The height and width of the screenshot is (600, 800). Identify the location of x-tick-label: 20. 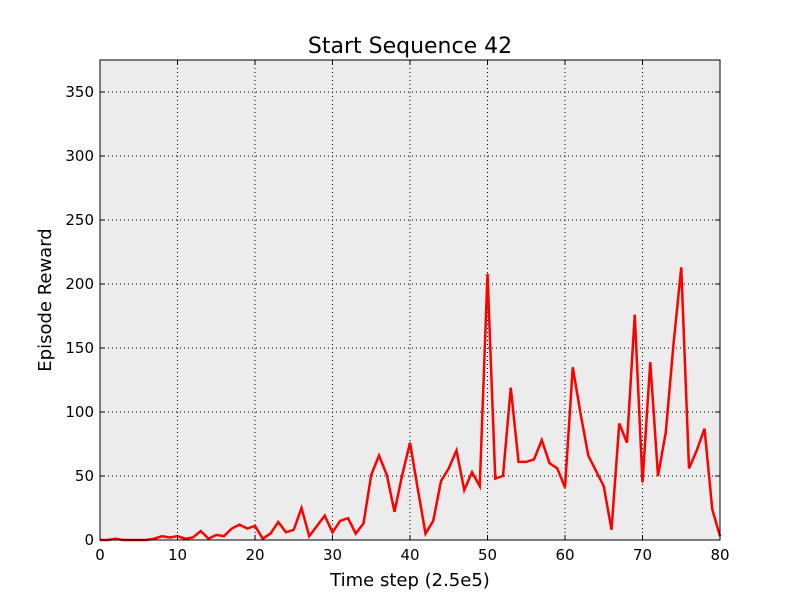
(254, 555).